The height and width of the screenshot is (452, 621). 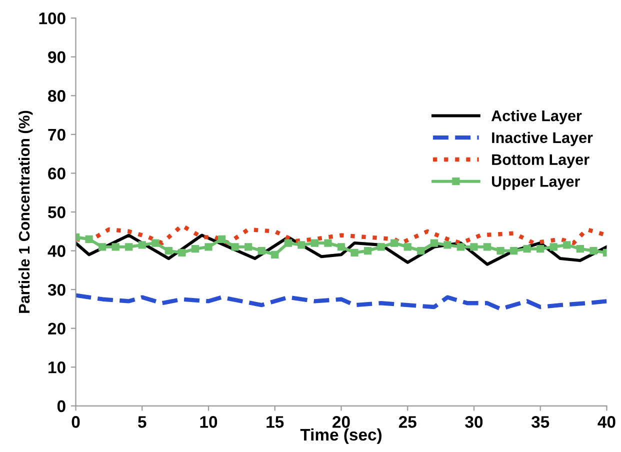 What do you see at coordinates (76, 422) in the screenshot?
I see `x-tick-label: 0` at bounding box center [76, 422].